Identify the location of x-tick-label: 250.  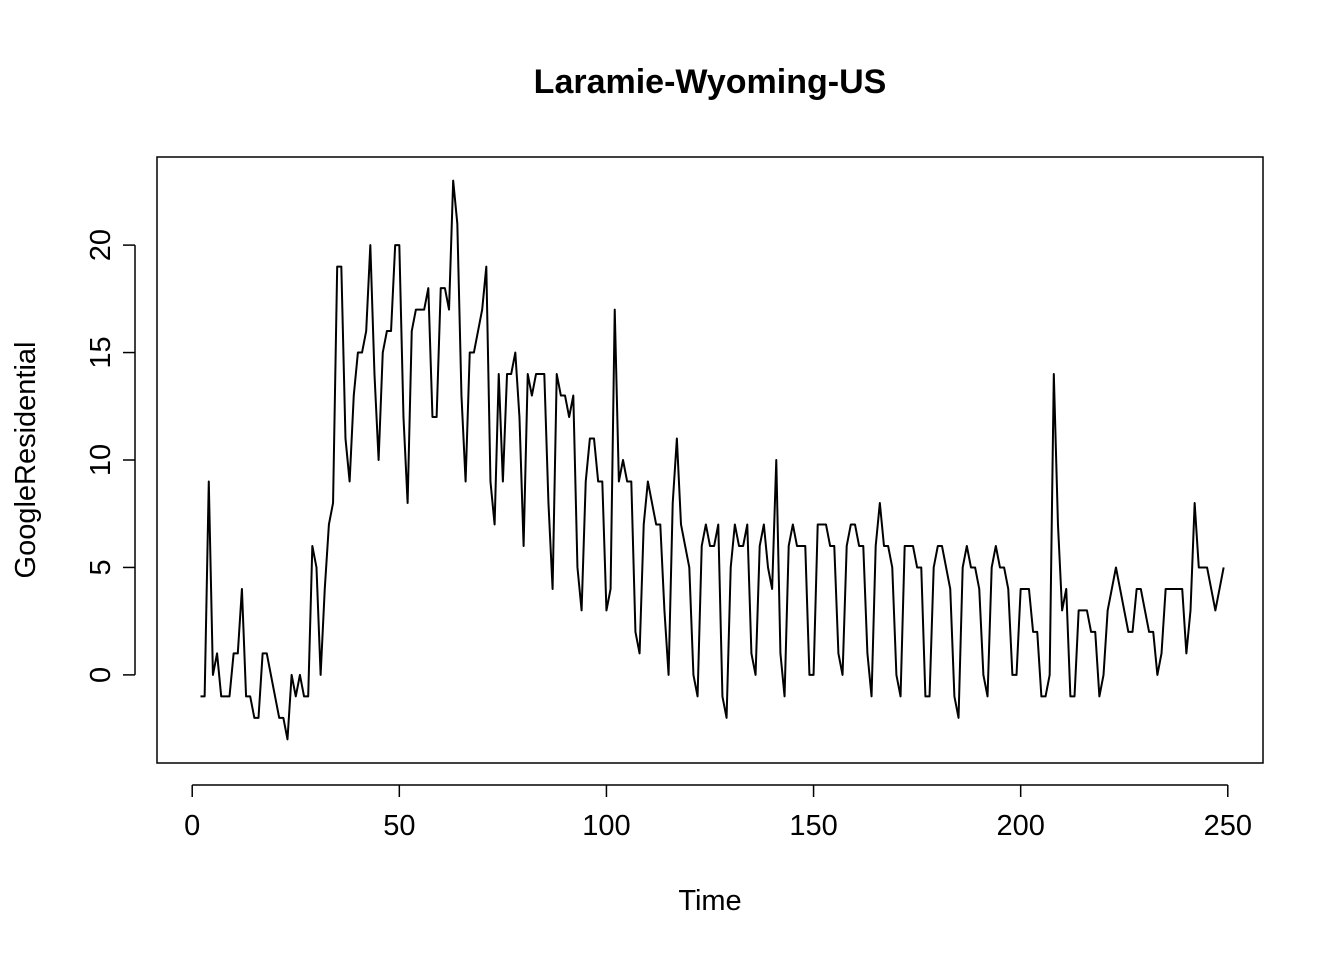
(1228, 826).